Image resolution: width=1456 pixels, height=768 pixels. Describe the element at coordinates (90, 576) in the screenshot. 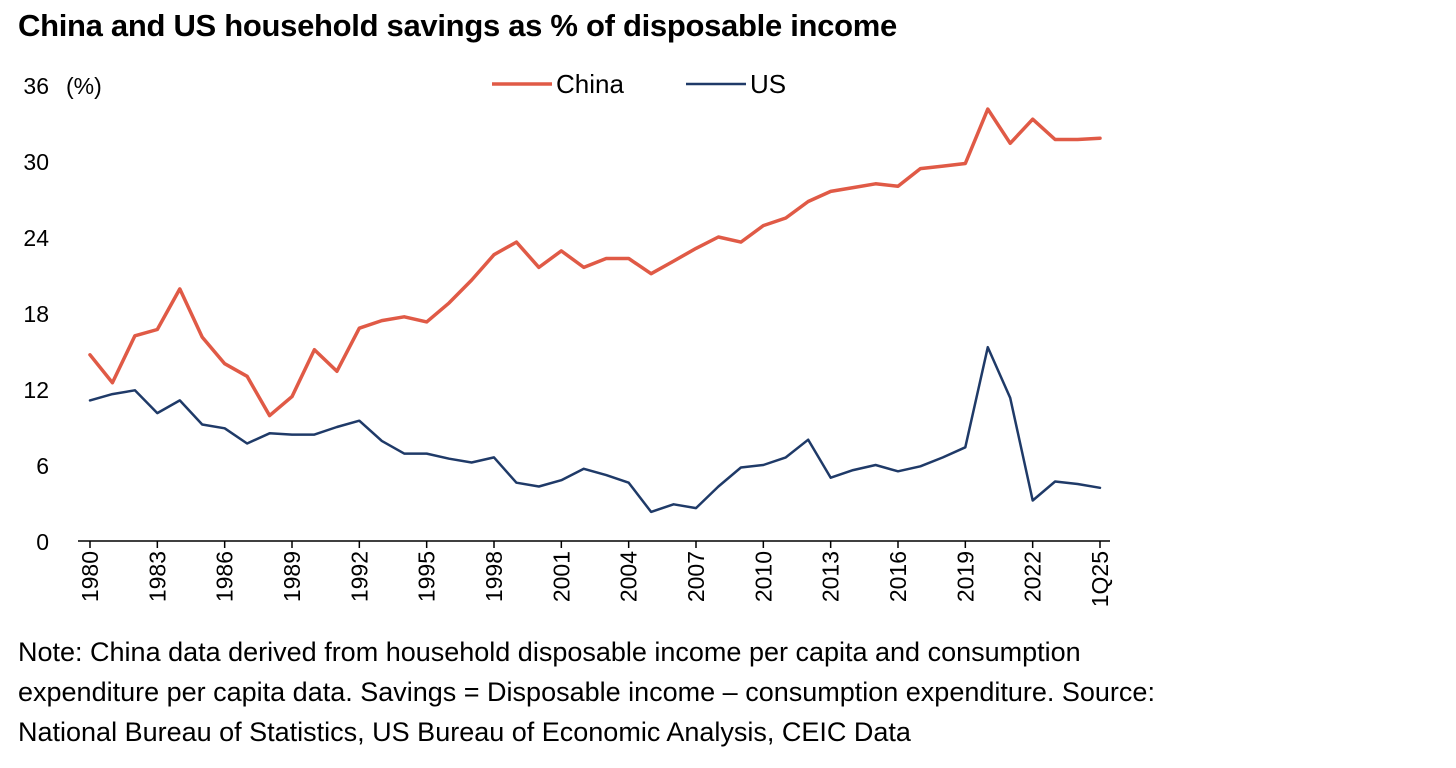

I see `x-tick-label: 1980` at that location.